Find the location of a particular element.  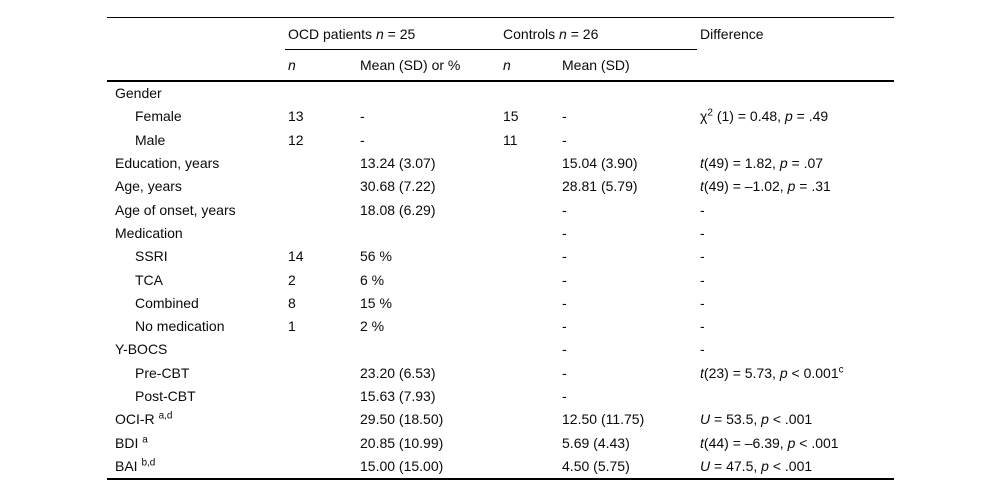

ocd-n-cell: 1 is located at coordinates (292, 326).